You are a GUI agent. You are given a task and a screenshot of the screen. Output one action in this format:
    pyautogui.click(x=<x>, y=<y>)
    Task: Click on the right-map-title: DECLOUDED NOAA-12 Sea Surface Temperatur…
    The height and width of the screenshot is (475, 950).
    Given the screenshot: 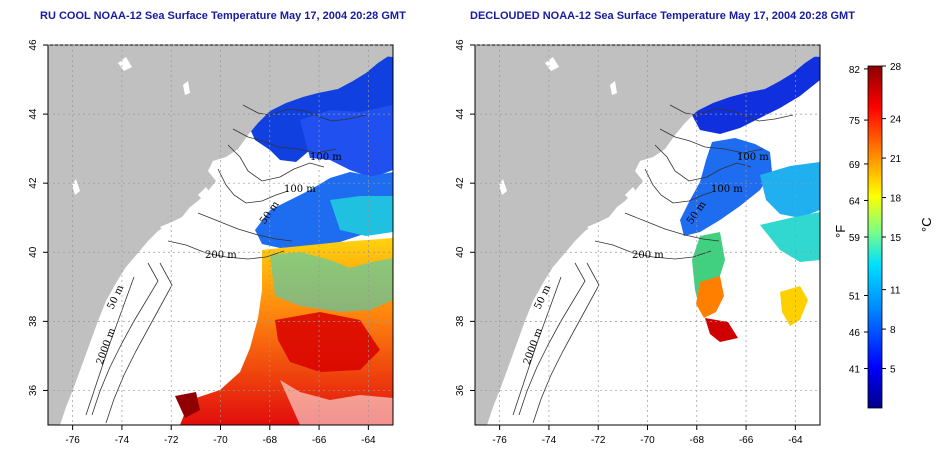 What is the action you would take?
    pyautogui.click(x=662, y=16)
    